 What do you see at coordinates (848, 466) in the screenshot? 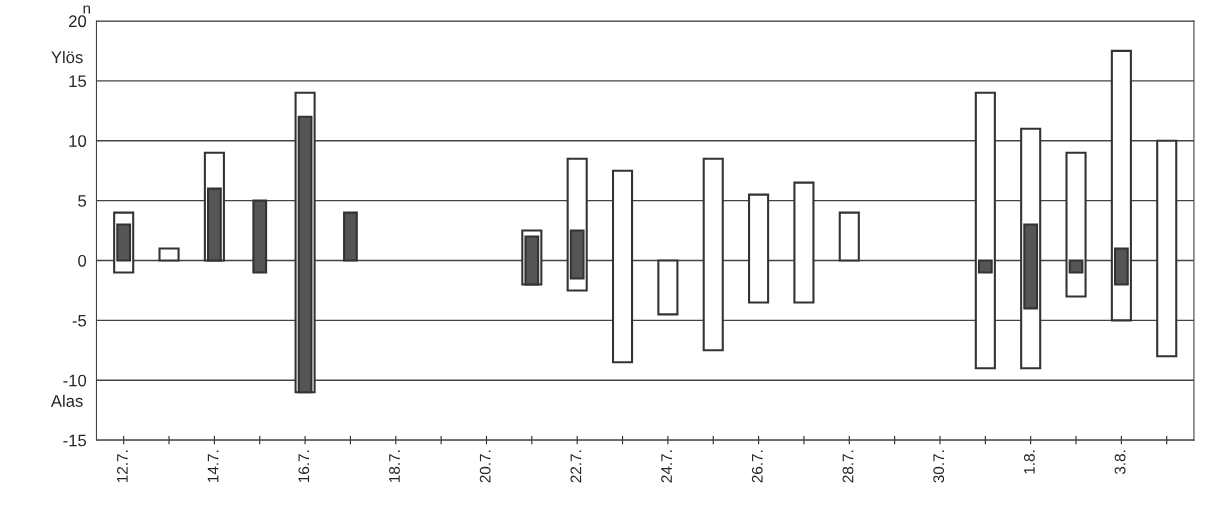
I see `x-tick-label: 28.7.` at bounding box center [848, 466].